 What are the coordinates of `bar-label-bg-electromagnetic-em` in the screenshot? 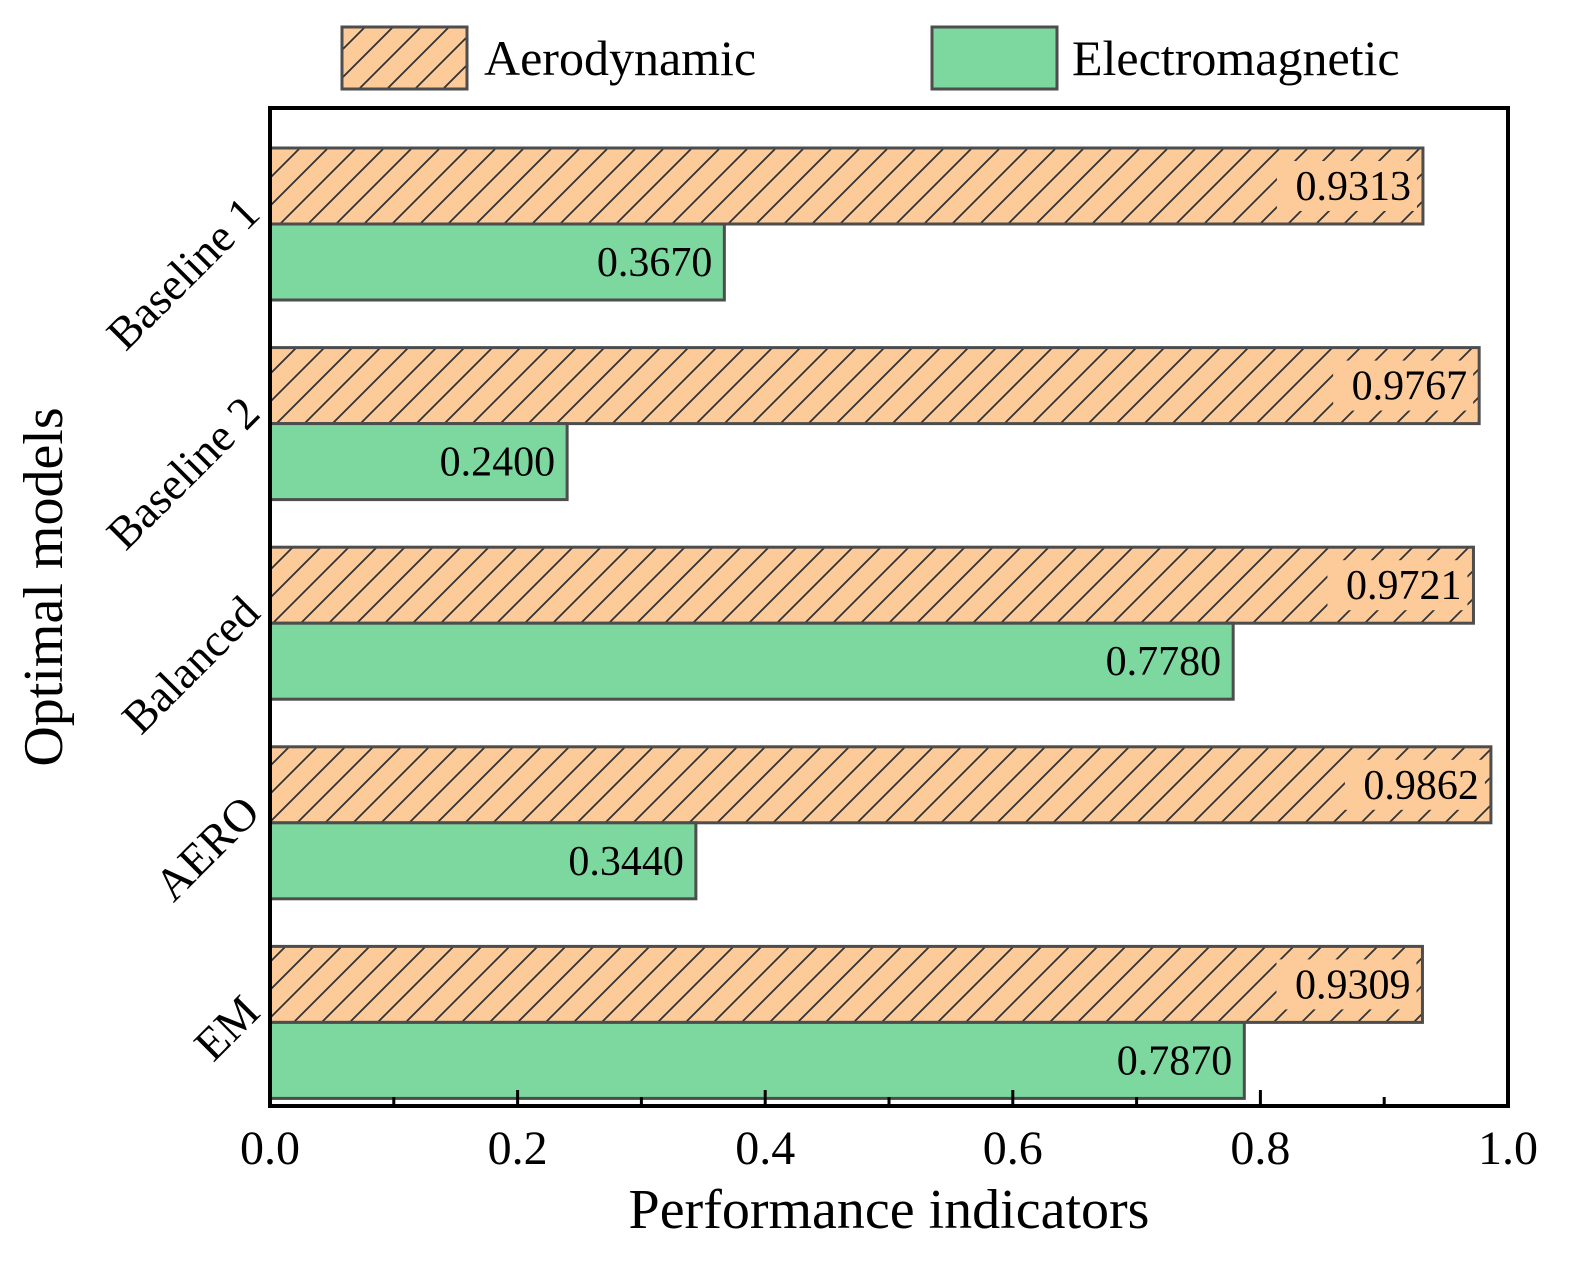 It's located at (1168, 1060).